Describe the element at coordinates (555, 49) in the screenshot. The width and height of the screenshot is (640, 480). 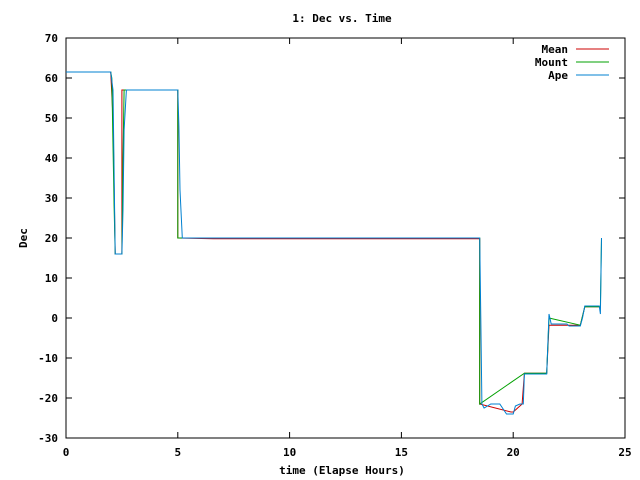
I see `legend-label-mean: Mean` at that location.